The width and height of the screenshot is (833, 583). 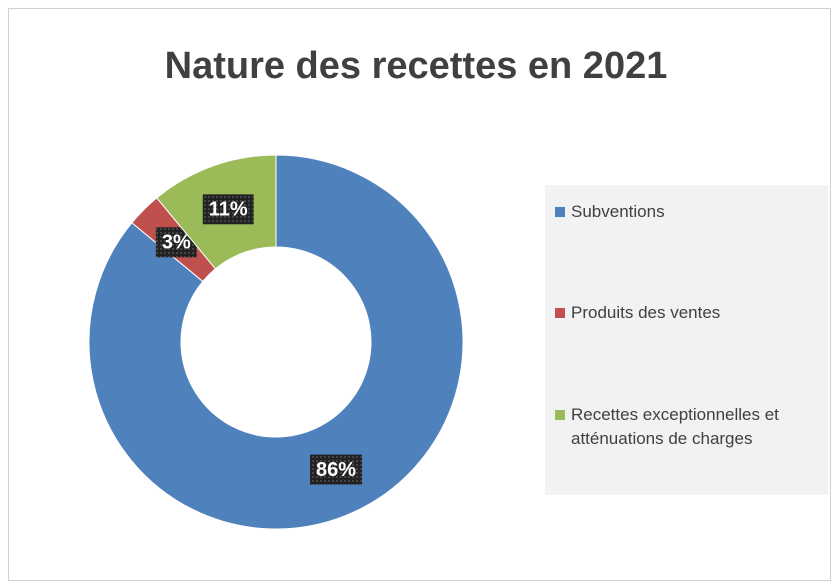 I want to click on legend-label: Produits des ventes, so click(x=646, y=312).